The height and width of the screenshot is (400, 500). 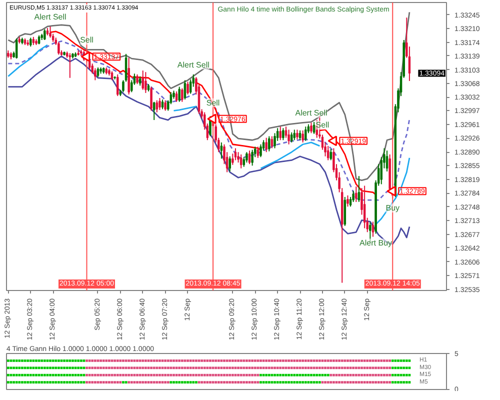 What do you see at coordinates (393, 207) in the screenshot?
I see `annotation: Buy` at bounding box center [393, 207].